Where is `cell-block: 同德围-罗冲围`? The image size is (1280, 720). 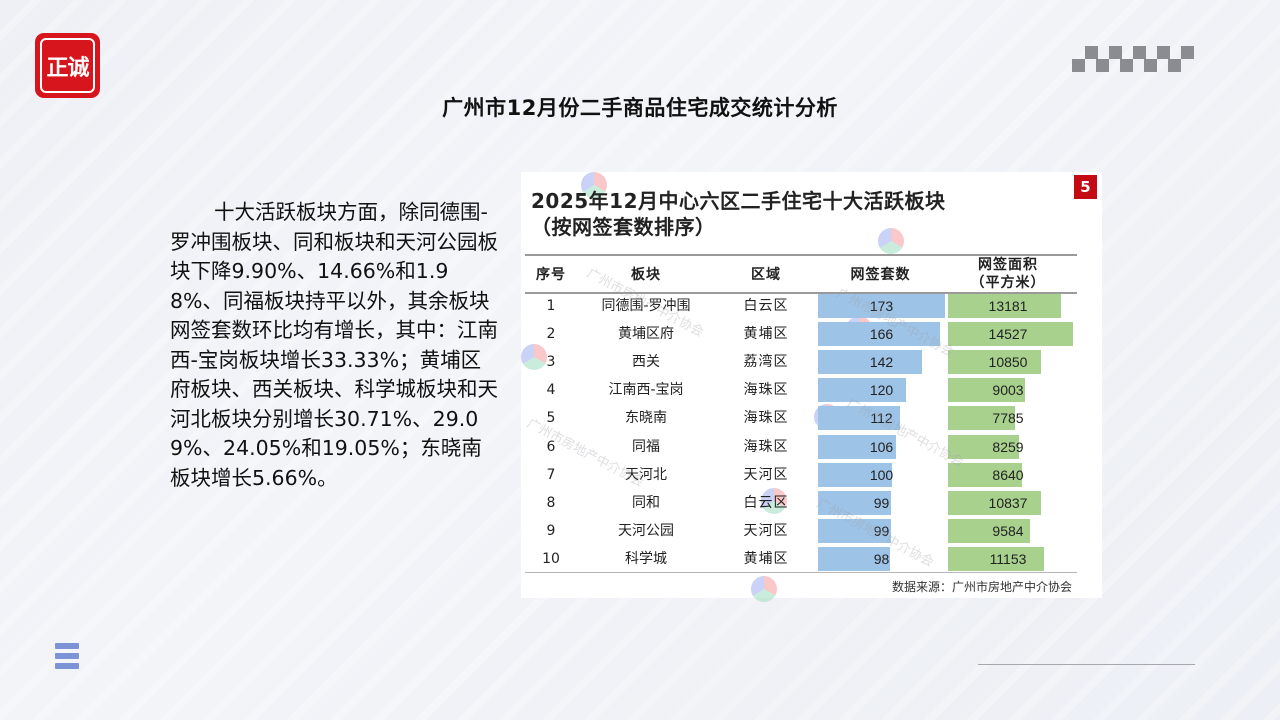 cell-block: 同德围-罗冲围 is located at coordinates (646, 306).